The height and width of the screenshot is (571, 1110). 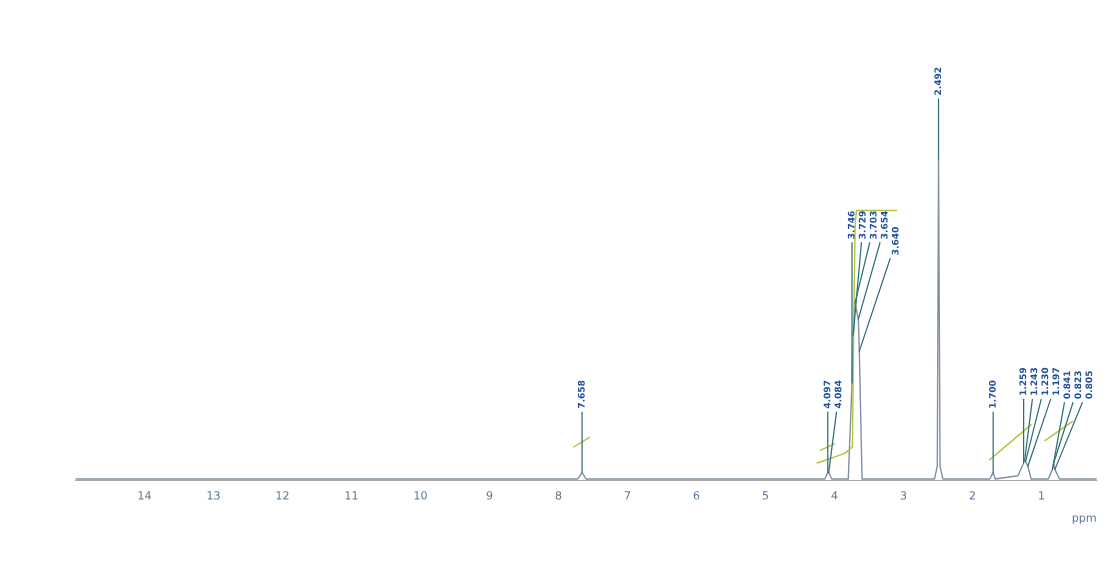 What do you see at coordinates (1023, 381) in the screenshot?
I see `annotation: 1.259` at bounding box center [1023, 381].